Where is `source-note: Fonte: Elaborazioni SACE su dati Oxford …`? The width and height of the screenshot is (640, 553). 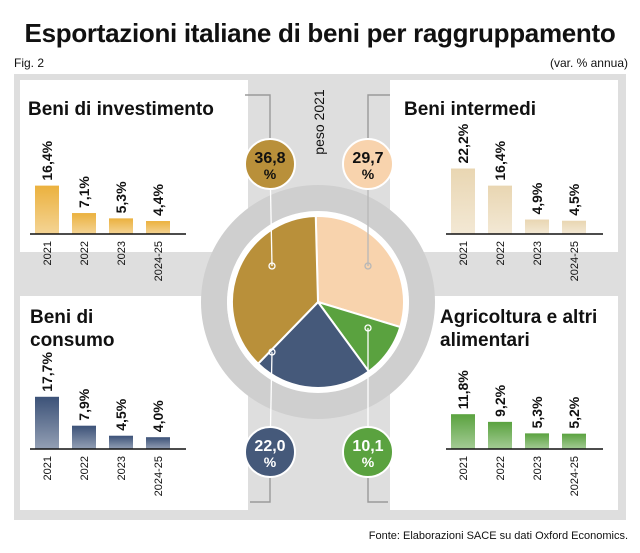
source-note: Fonte: Elaborazioni SACE su dati Oxford … is located at coordinates (498, 536).